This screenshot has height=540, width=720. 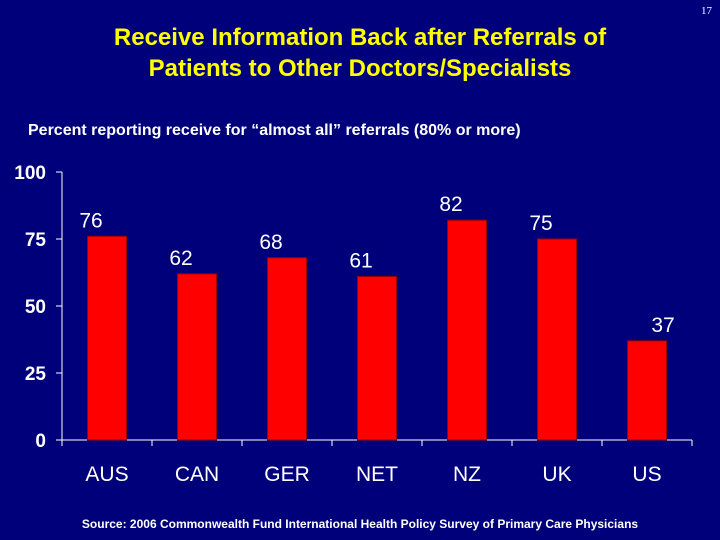 I want to click on y-tick-label: 75, so click(x=36, y=240).